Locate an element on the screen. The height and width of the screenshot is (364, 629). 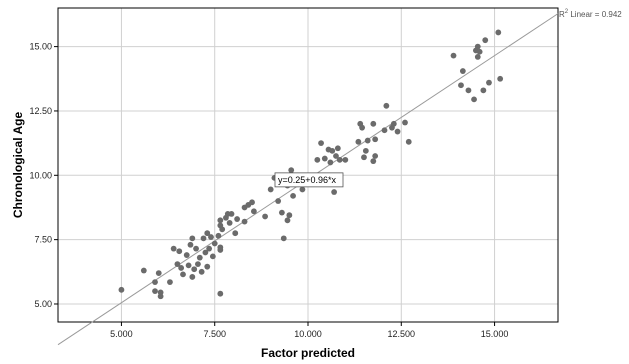
r-squared-label: R2 Linear = 0.942 is located at coordinates (590, 14).